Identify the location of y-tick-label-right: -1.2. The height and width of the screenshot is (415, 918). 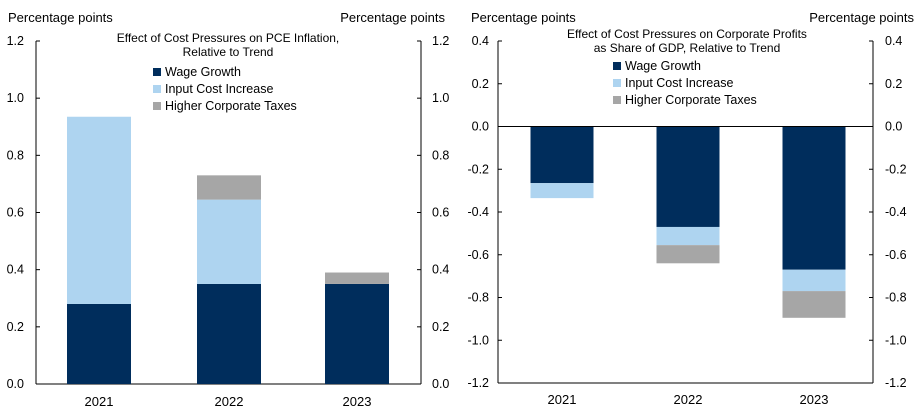
(896, 383).